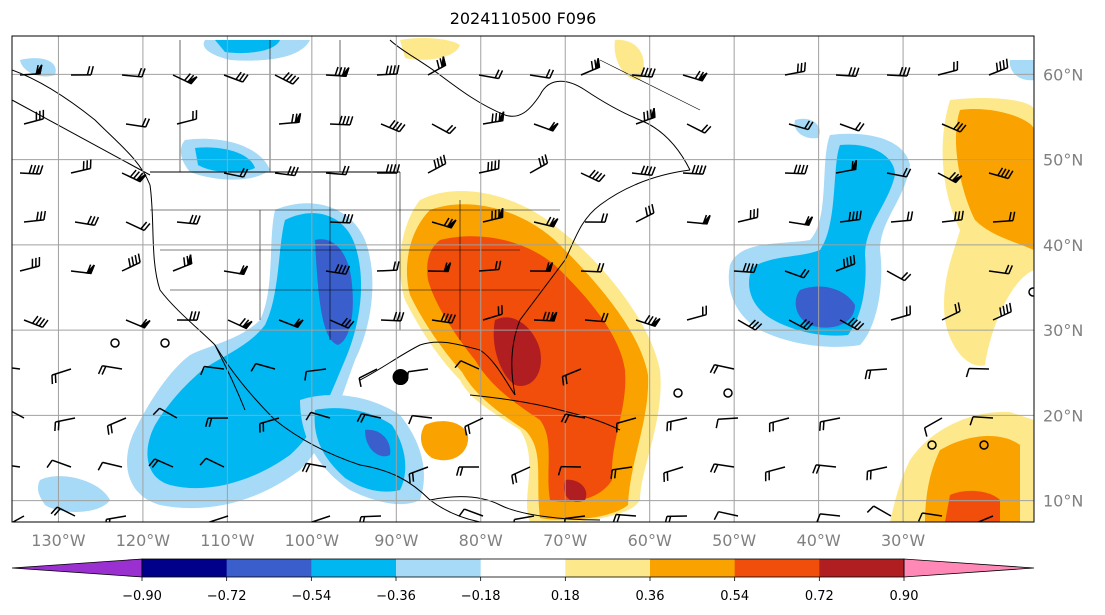 Image resolution: width=1105 pixels, height=615 pixels. I want to click on colorbar-tick-label: 0.36, so click(650, 596).